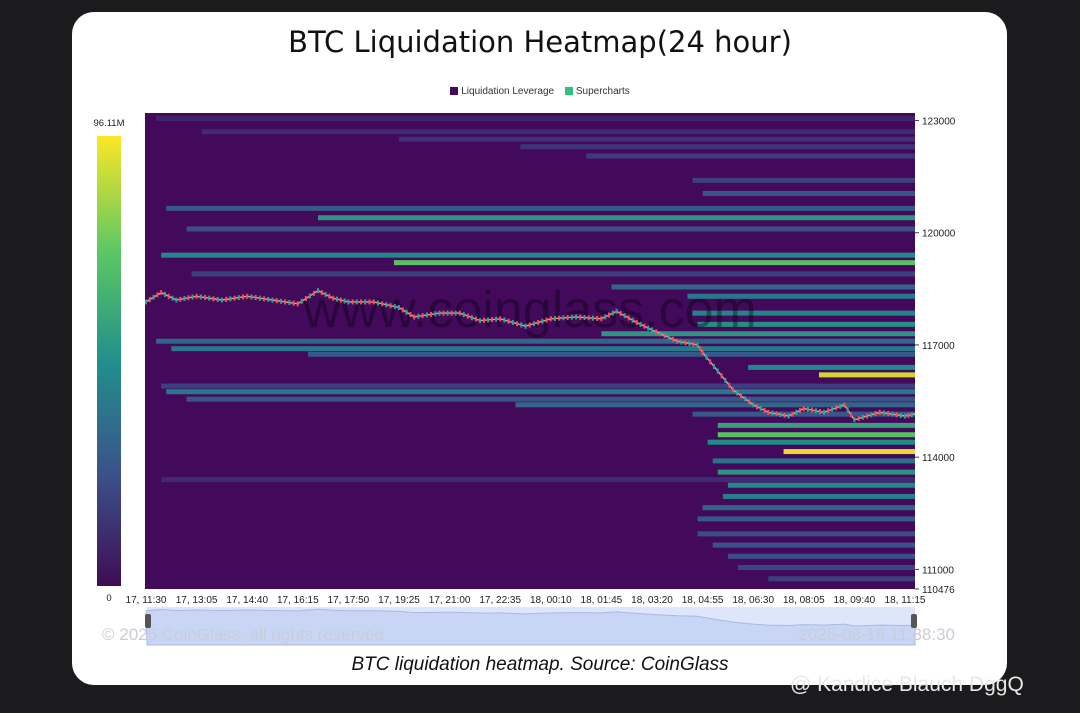 The image size is (1080, 713). I want to click on coinglass-watermark: www.coinglass.com, so click(529, 310).